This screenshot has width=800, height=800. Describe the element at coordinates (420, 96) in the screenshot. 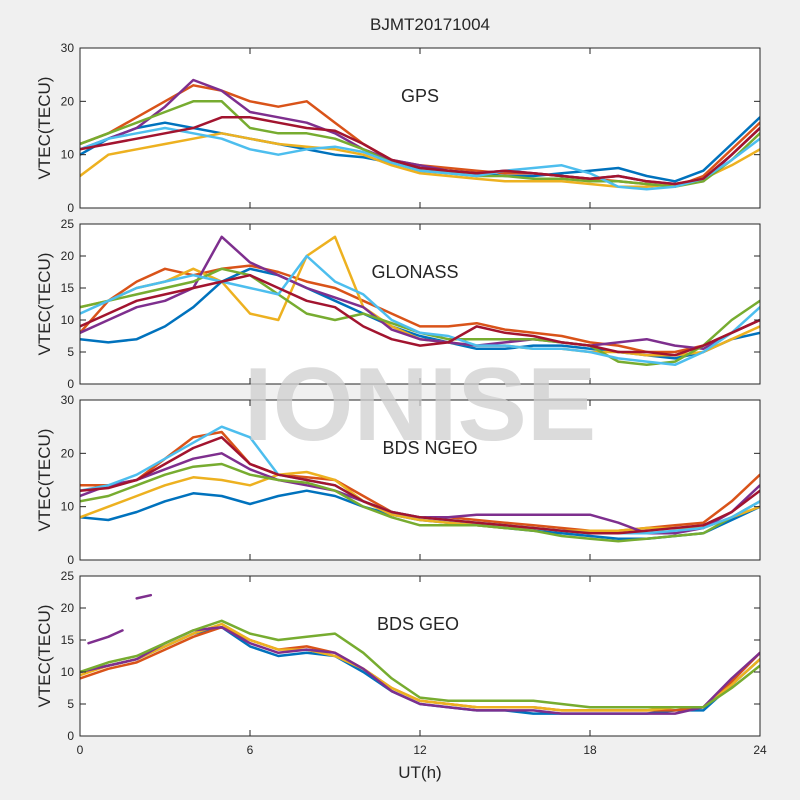

I see `panel-label: GPS` at that location.